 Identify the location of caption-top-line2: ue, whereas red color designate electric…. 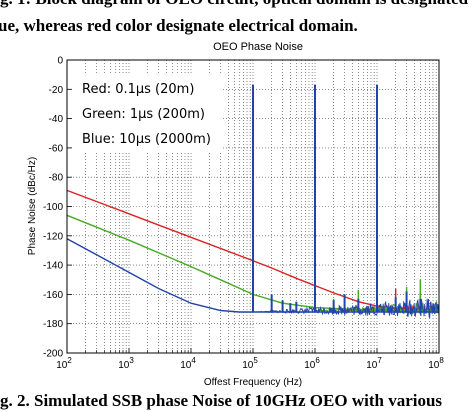
(179, 25).